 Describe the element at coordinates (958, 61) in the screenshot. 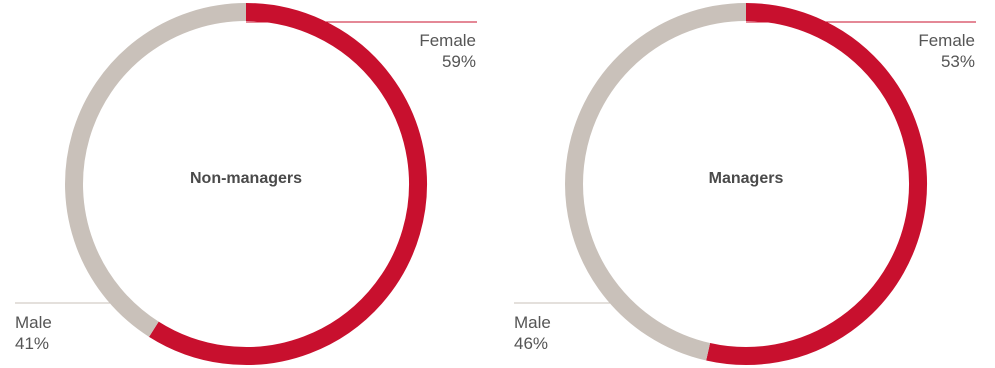

I see `female-value-label-managers: 53%` at that location.